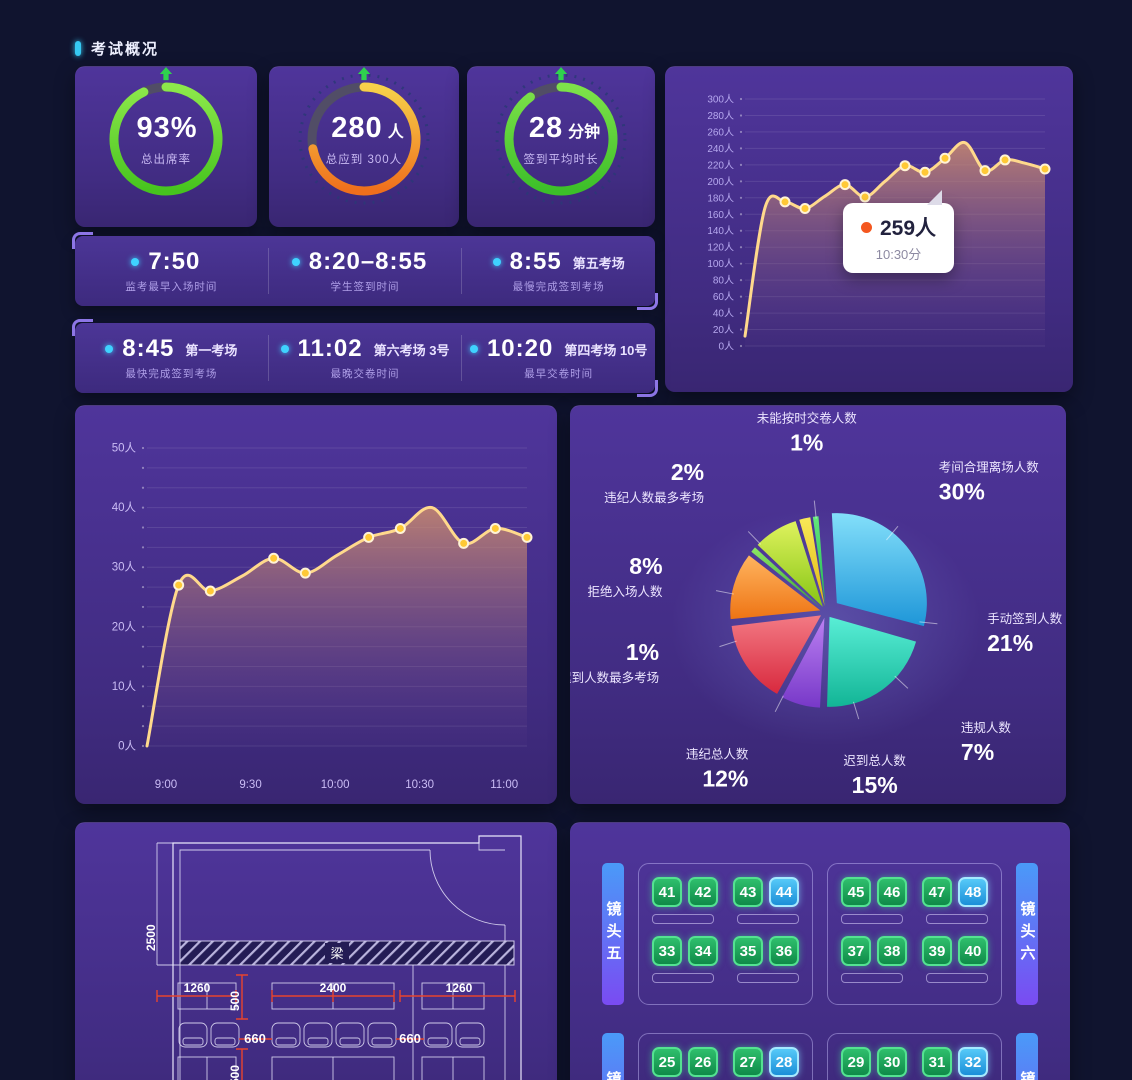  I want to click on seat-30: 30, so click(892, 1062).